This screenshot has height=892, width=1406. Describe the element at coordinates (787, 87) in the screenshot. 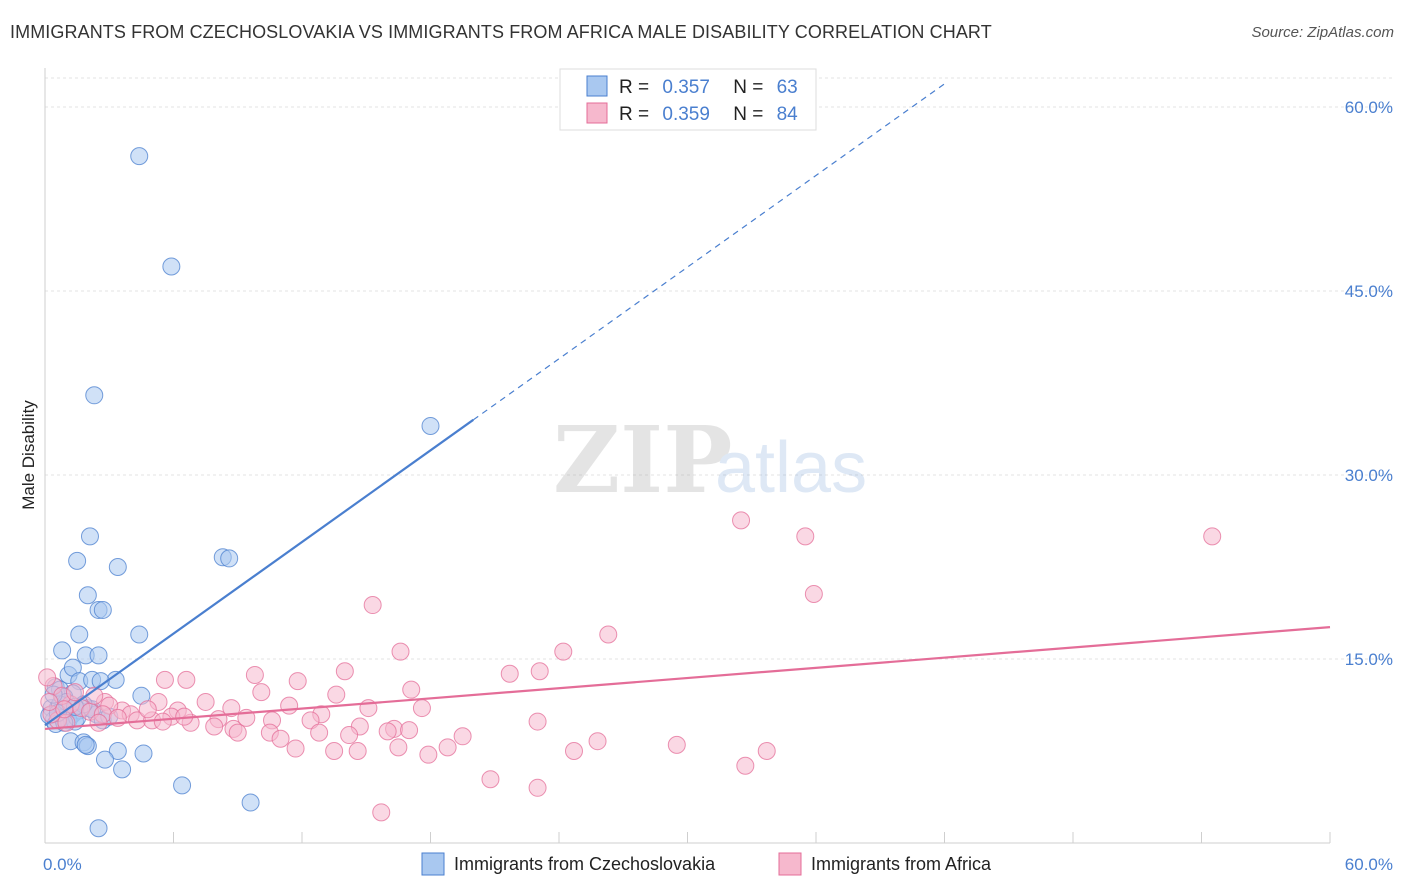

I see `legend-n-value-0: 63` at that location.